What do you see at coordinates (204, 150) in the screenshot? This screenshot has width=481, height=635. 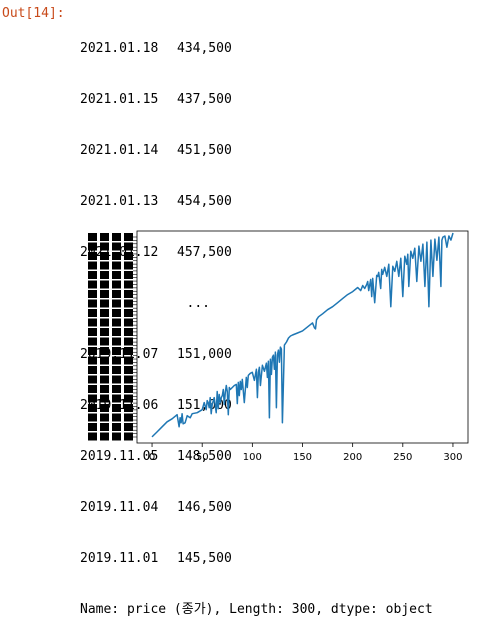 I see `row-price: 451,500` at bounding box center [204, 150].